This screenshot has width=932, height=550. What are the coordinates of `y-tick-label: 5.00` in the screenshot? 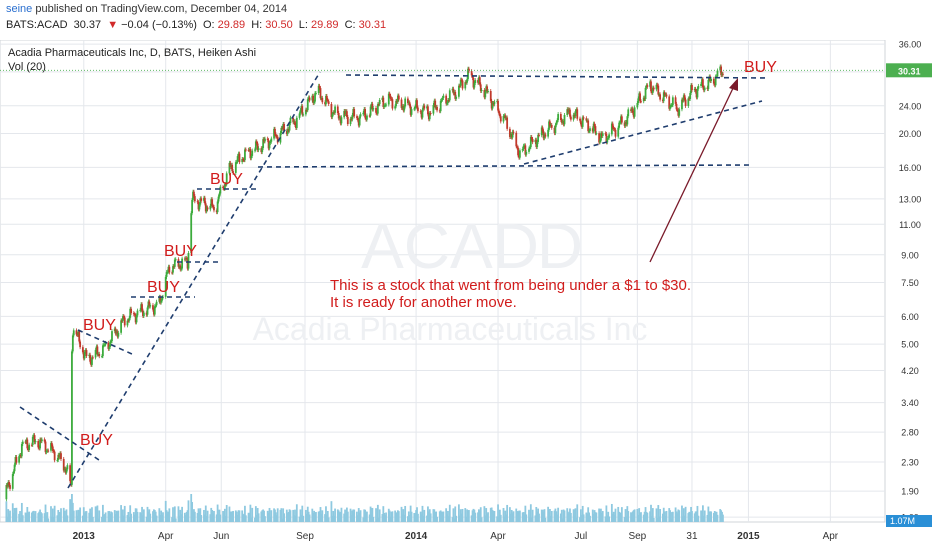 It's located at (910, 345).